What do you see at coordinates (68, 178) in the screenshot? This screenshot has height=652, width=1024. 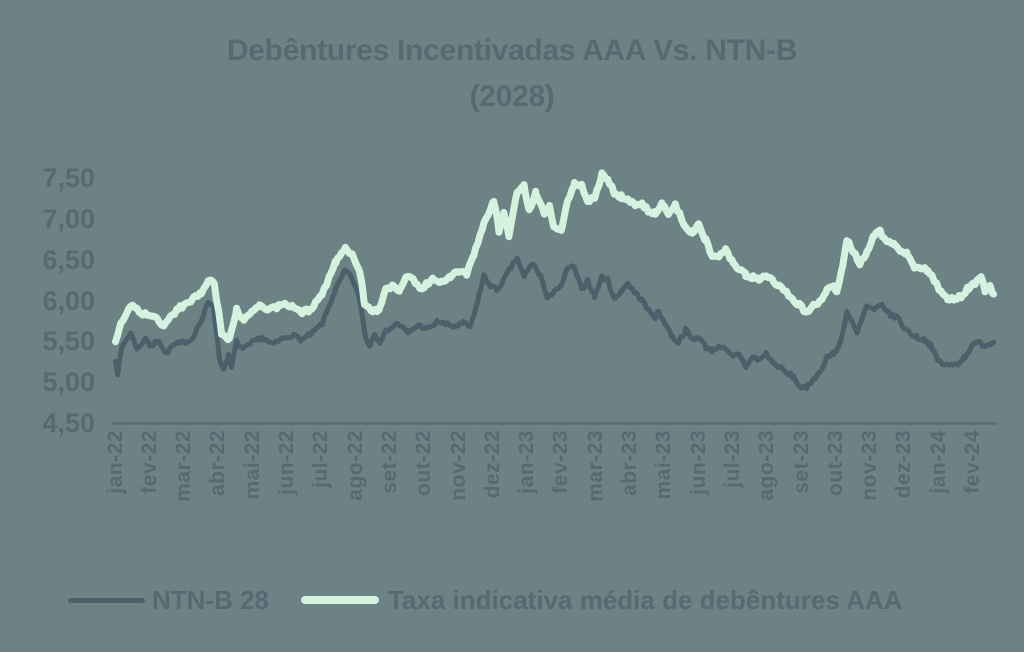 I see `y-axis-tick-label: 7,50` at bounding box center [68, 178].